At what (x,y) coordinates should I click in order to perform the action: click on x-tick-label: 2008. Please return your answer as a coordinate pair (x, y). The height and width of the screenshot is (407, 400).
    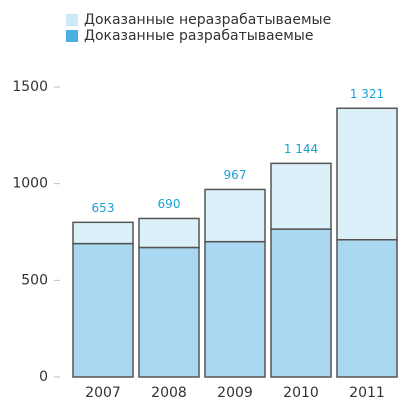
    Looking at the image, I should click on (169, 393).